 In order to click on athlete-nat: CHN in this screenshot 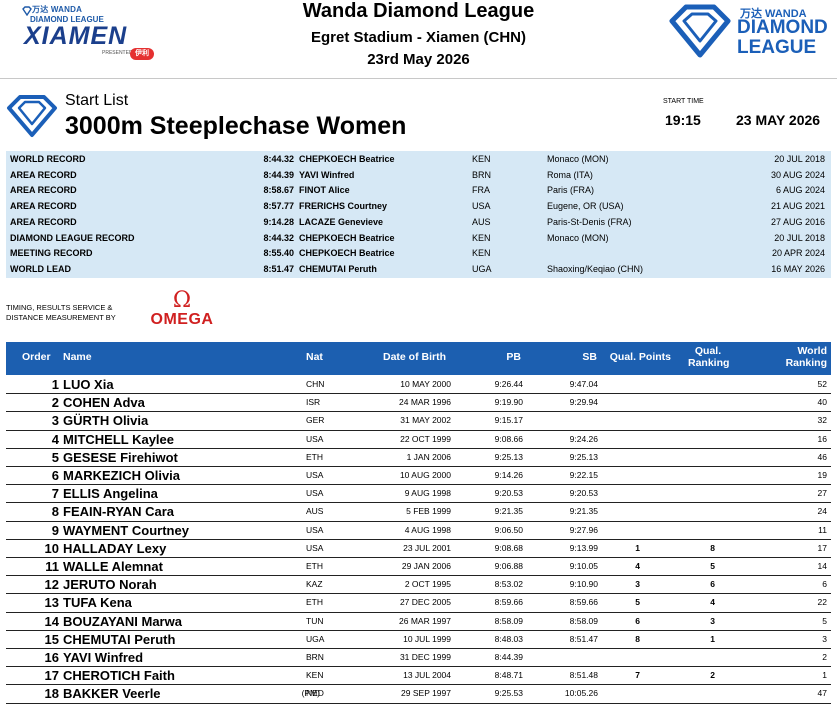, I will do `click(315, 384)`.